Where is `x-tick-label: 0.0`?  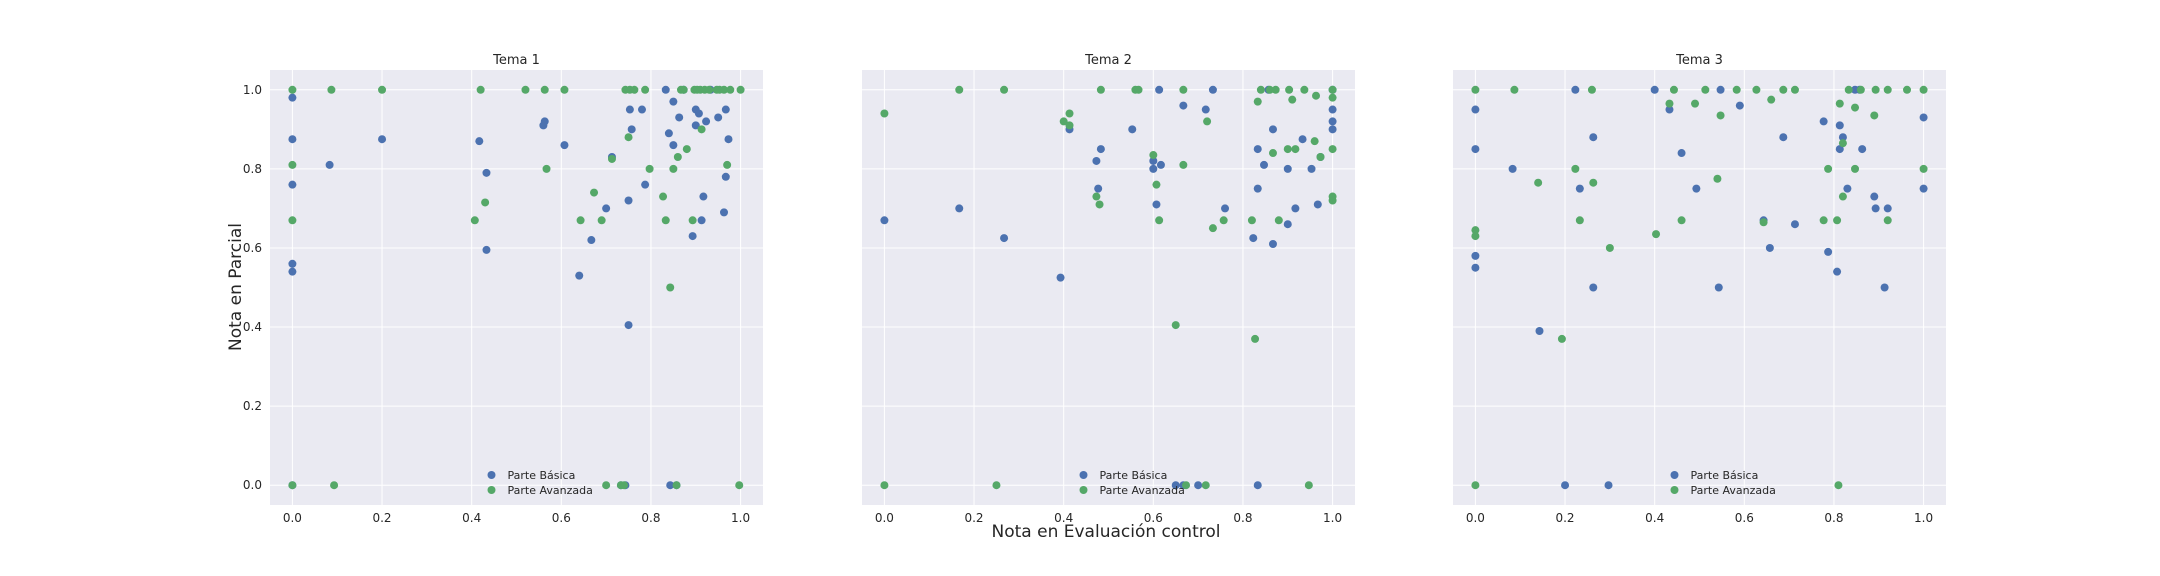 x-tick-label: 0.0 is located at coordinates (884, 518).